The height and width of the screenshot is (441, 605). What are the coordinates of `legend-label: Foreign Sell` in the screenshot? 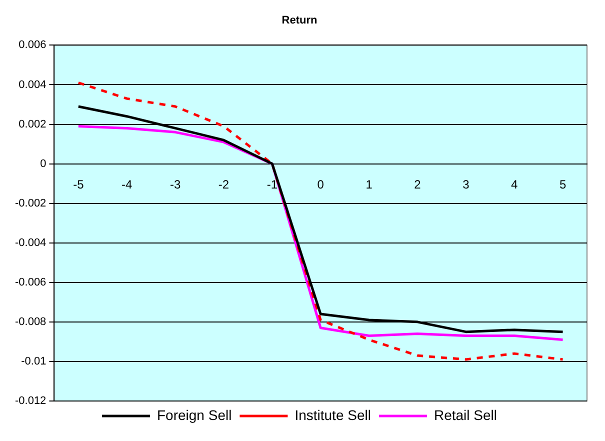 It's located at (194, 414).